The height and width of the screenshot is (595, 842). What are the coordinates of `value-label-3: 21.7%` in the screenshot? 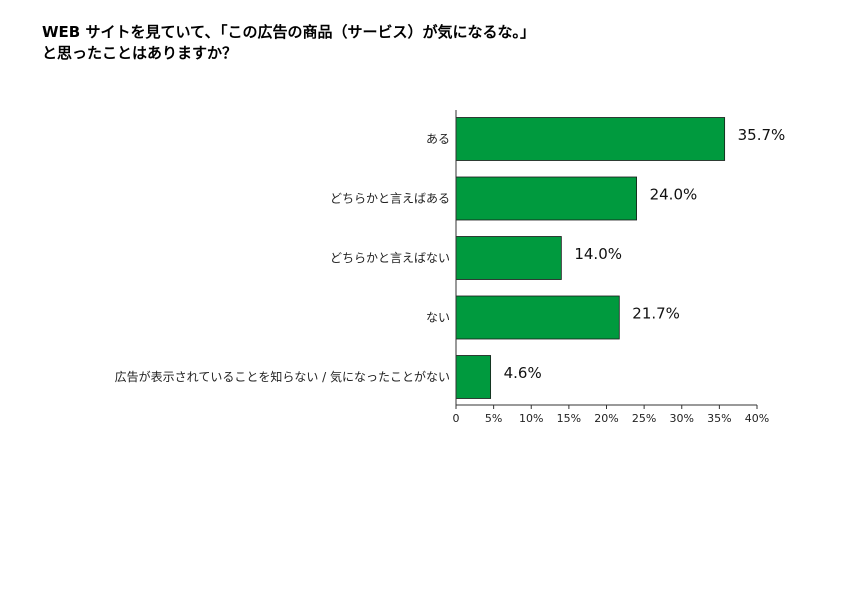 It's located at (656, 314).